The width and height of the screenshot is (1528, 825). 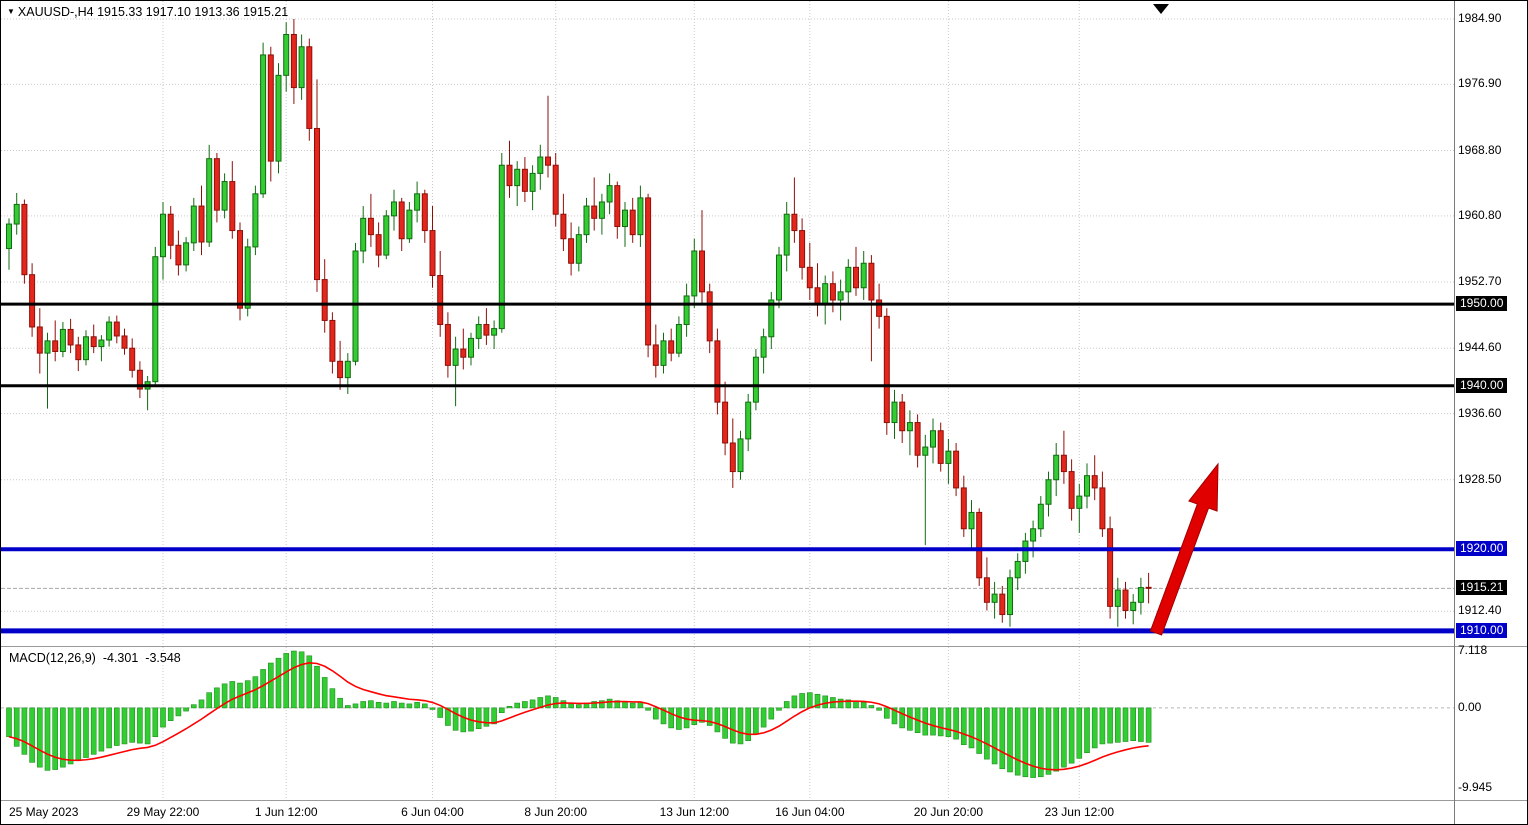 What do you see at coordinates (1161, 9) in the screenshot?
I see `chart-shift-icon` at bounding box center [1161, 9].